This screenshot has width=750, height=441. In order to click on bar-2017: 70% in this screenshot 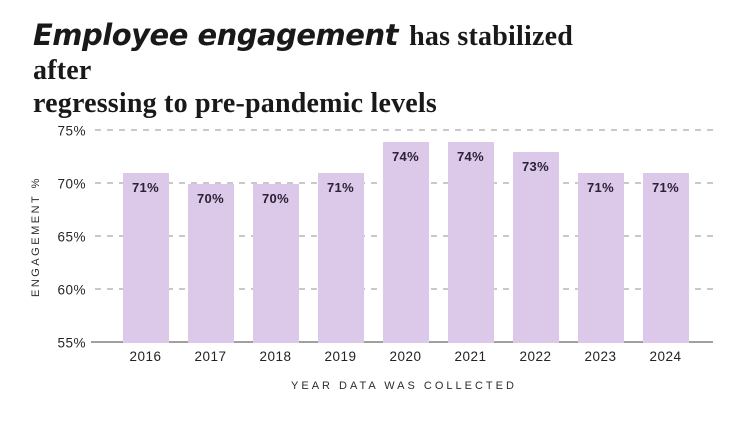, I will do `click(210, 263)`.